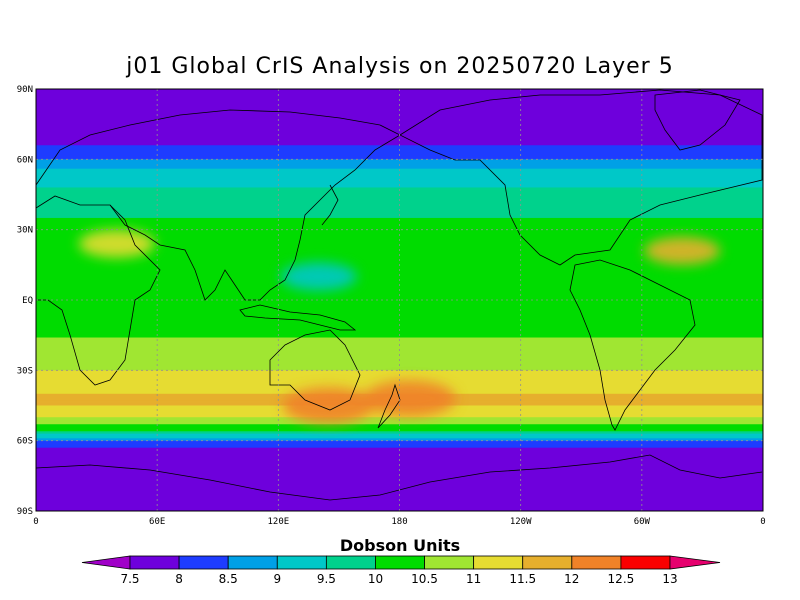  I want to click on lon-tick-label: 0, so click(35, 522).